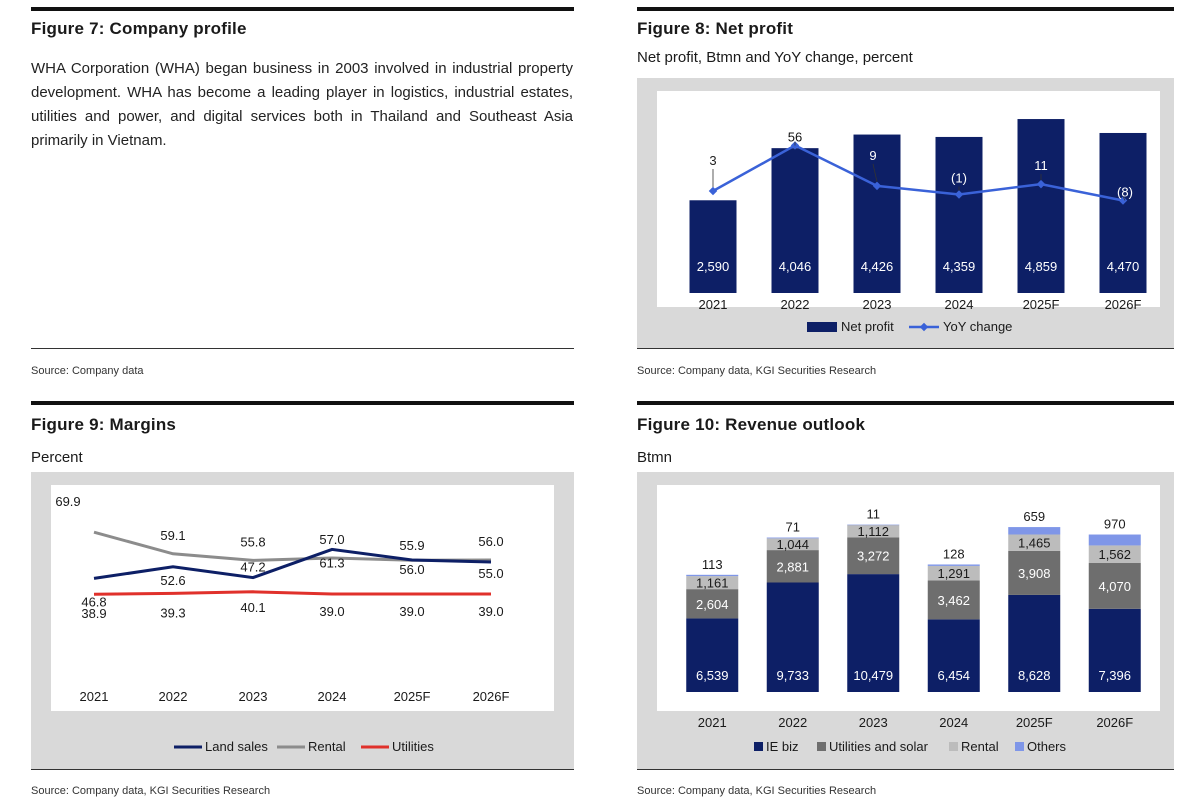 The image size is (1200, 805). I want to click on margin-value-label: 52.6, so click(172, 580).